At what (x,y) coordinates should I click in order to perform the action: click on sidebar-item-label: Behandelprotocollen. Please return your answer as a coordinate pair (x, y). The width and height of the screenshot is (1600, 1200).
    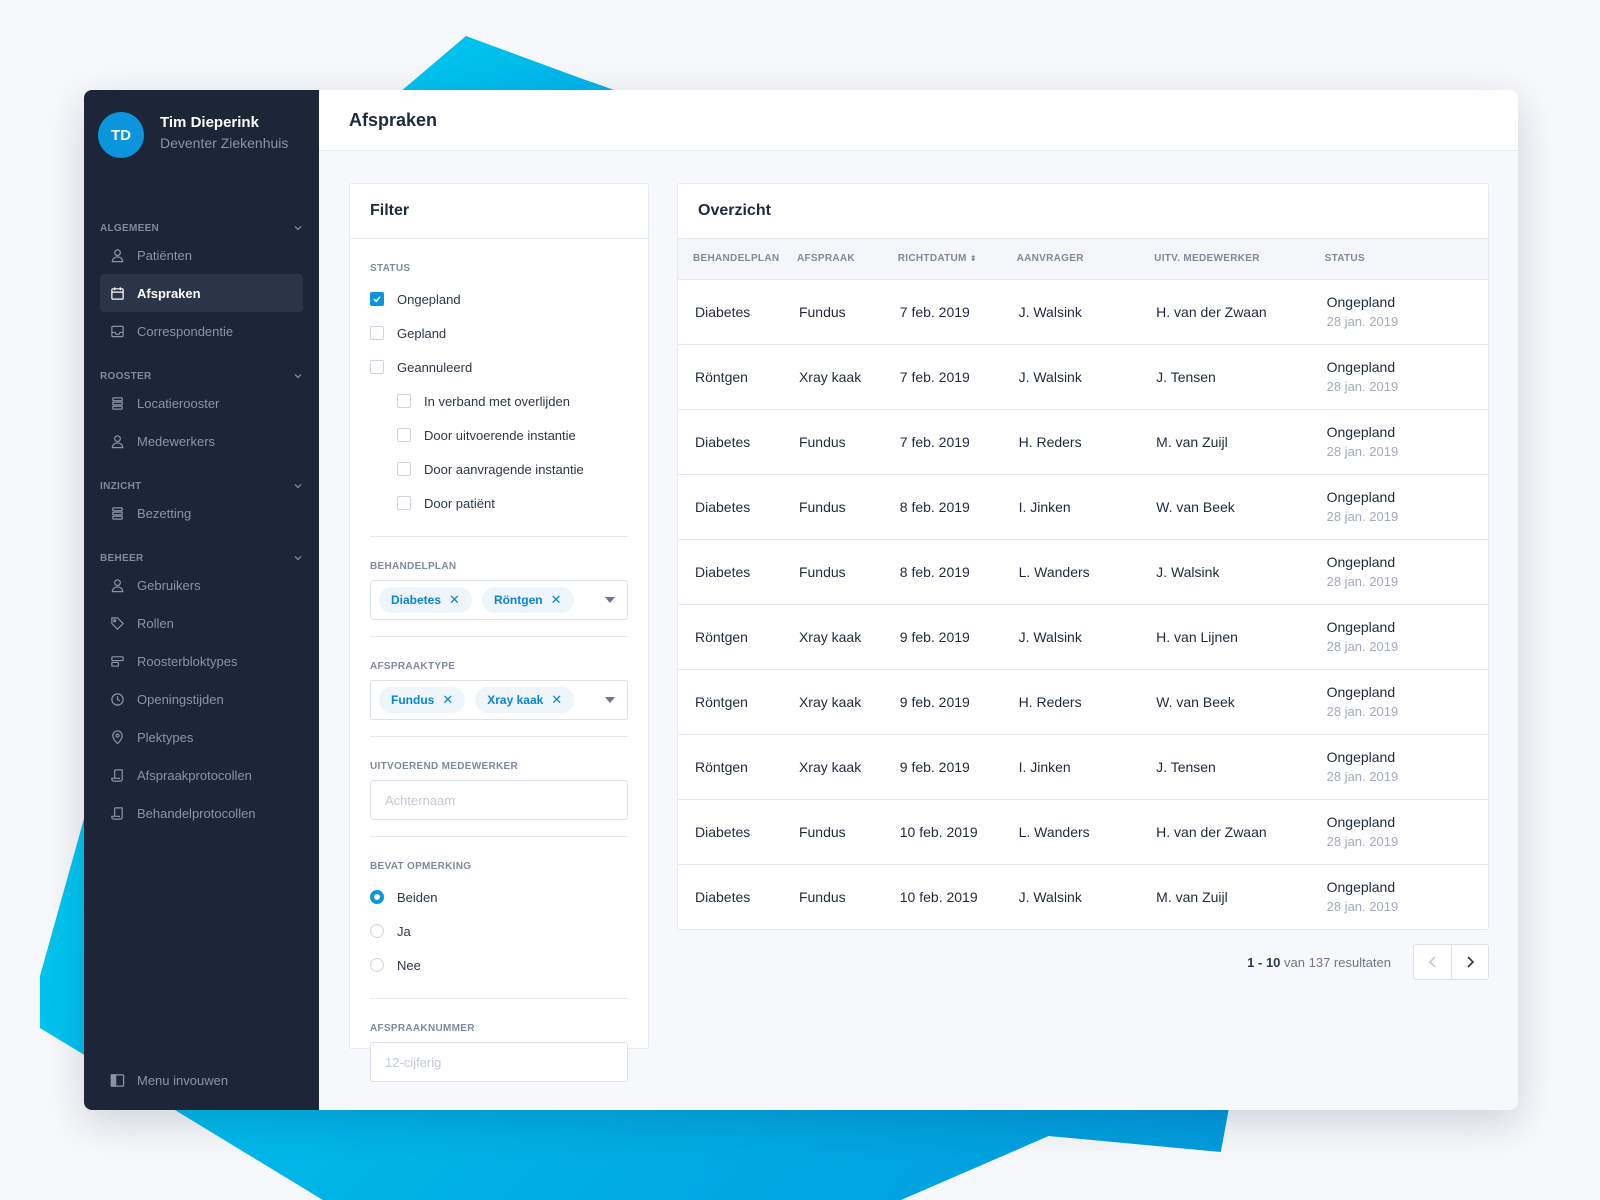
    Looking at the image, I should click on (196, 813).